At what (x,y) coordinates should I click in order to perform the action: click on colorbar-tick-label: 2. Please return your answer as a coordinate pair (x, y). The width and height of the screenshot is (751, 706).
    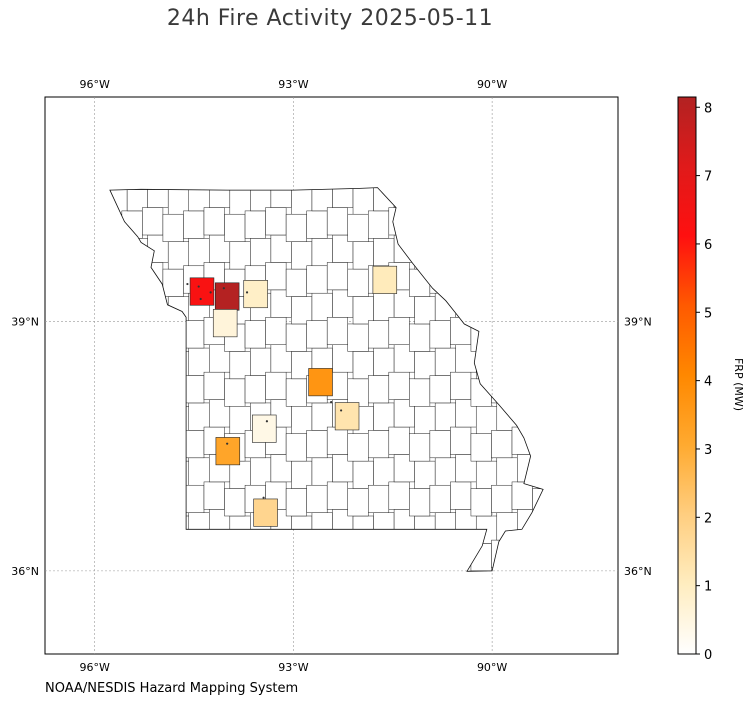
    Looking at the image, I should click on (708, 518).